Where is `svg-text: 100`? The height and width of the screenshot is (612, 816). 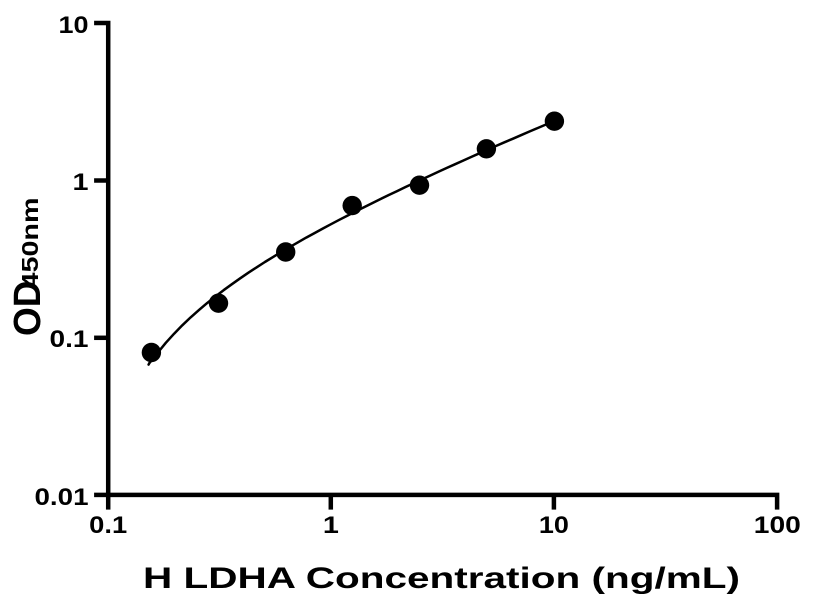
svg-text: 100 is located at coordinates (777, 525).